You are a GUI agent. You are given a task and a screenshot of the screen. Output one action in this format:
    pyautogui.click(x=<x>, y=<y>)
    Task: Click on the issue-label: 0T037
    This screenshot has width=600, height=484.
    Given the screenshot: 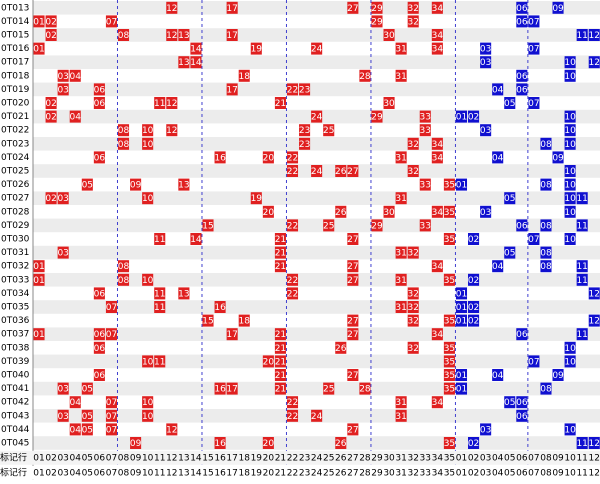 What is the action you would take?
    pyautogui.click(x=15, y=335)
    